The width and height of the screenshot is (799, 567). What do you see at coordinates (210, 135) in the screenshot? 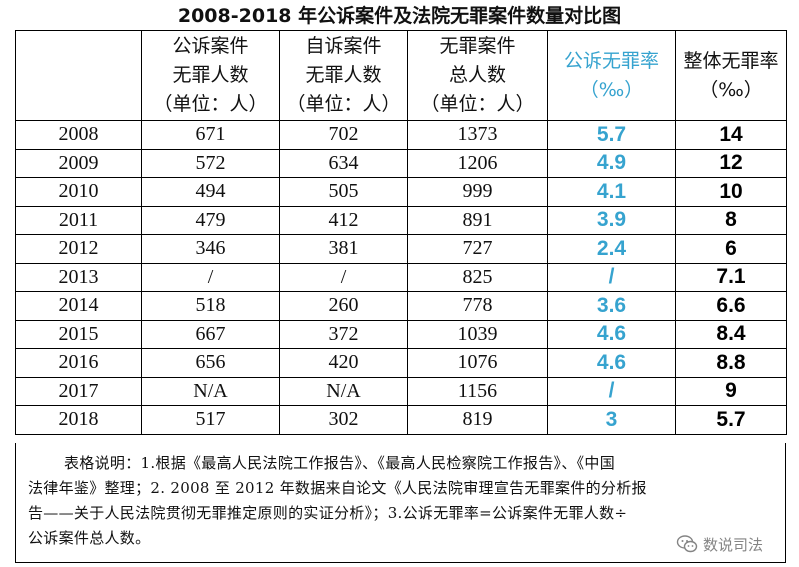
I see `cell-public-acquittals: 671` at bounding box center [210, 135].